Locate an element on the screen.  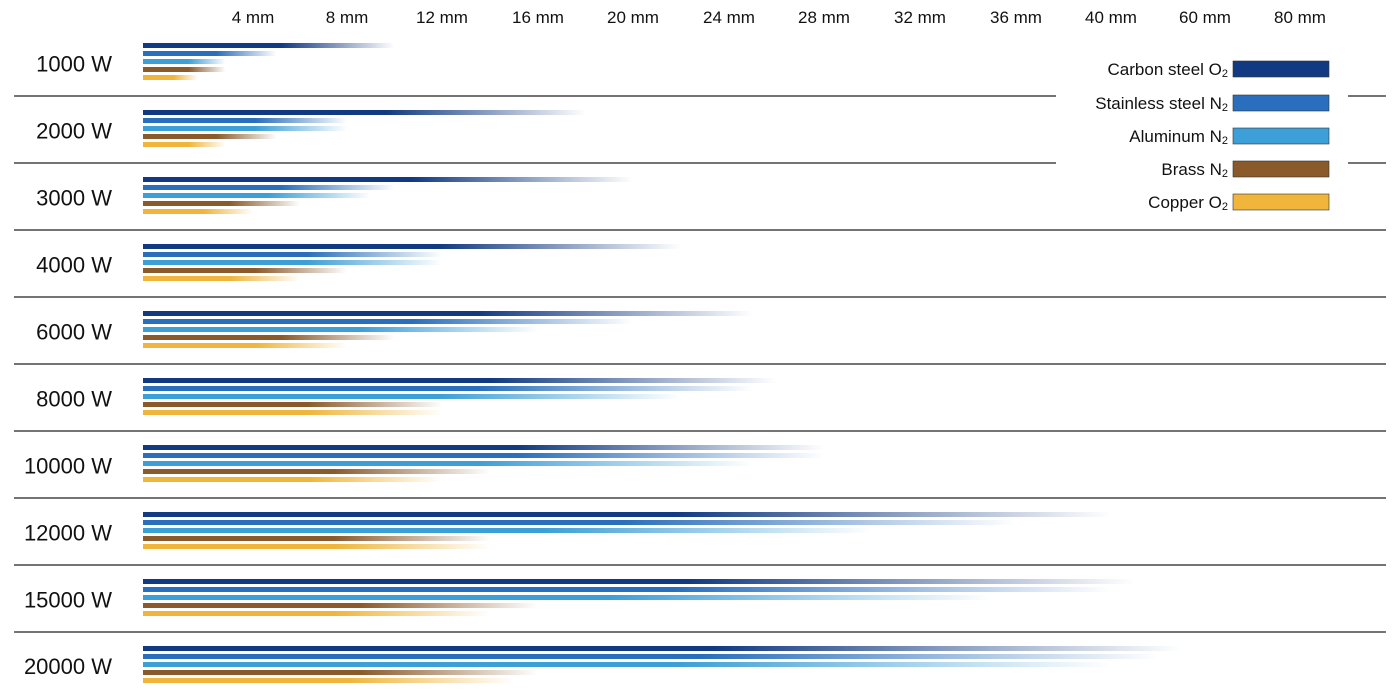
row-6000-w: 6000 W is located at coordinates (394, 329).